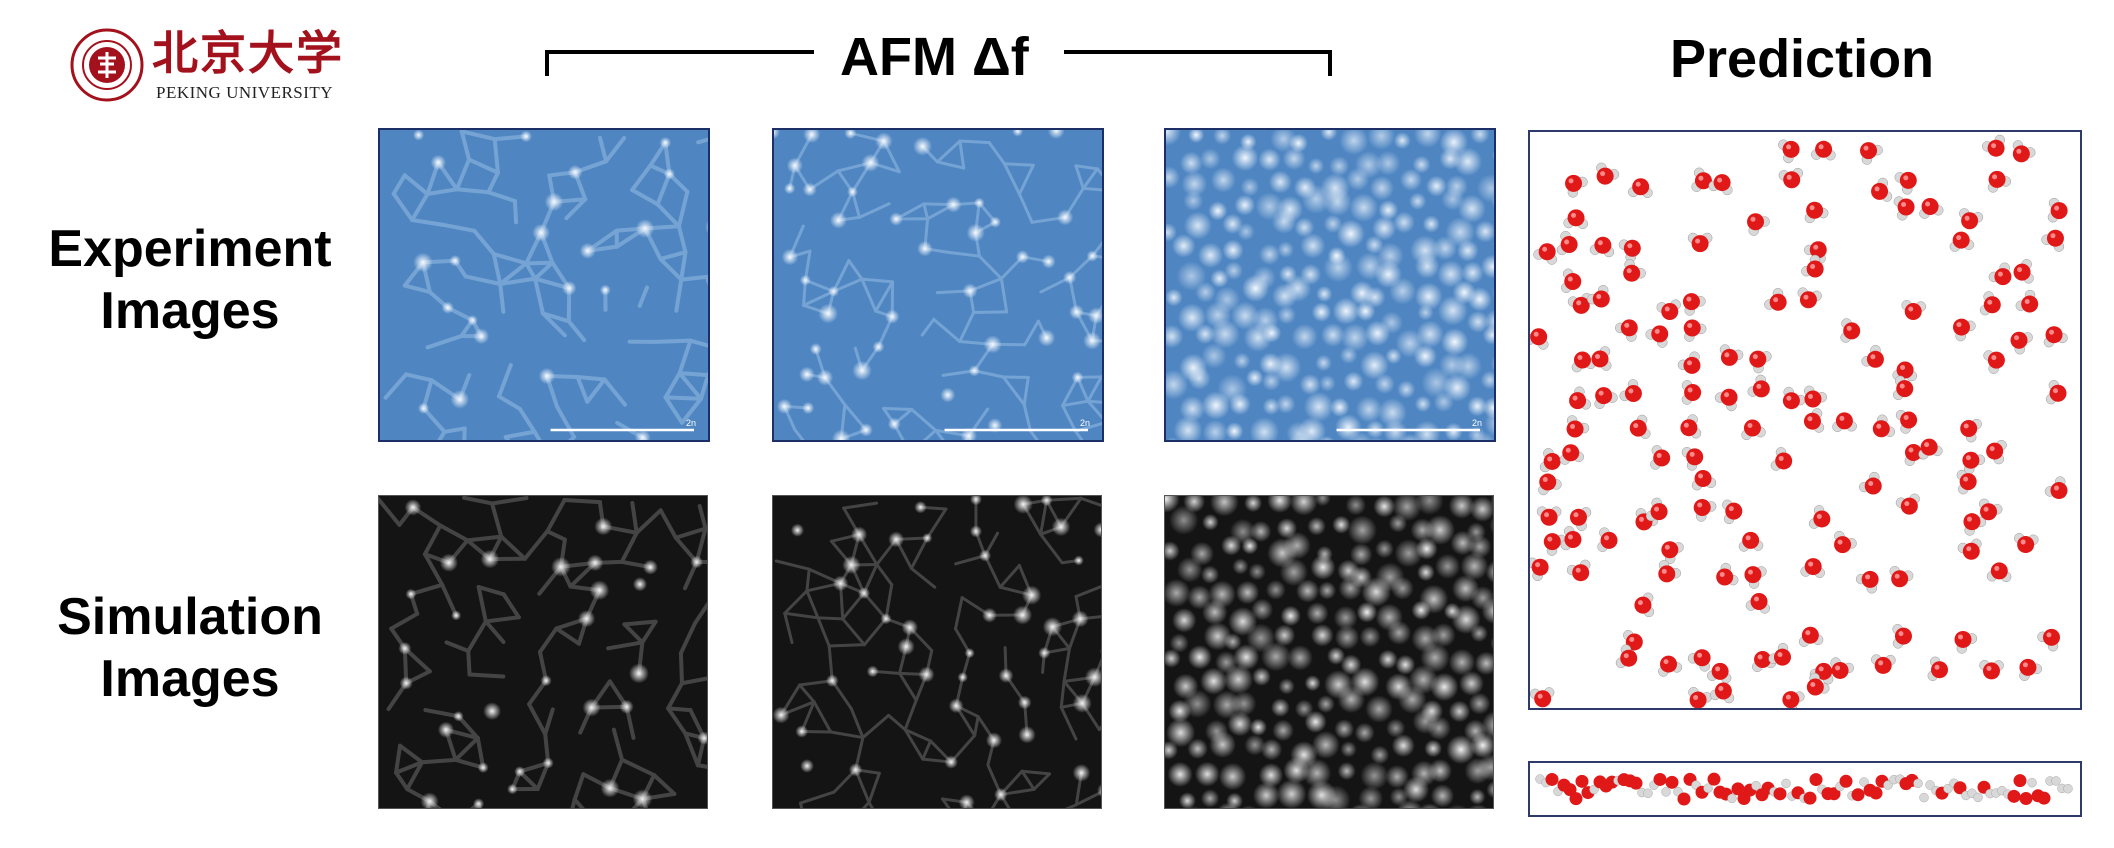  I want to click on simulation-row-label: Simulation Images, so click(190, 648).